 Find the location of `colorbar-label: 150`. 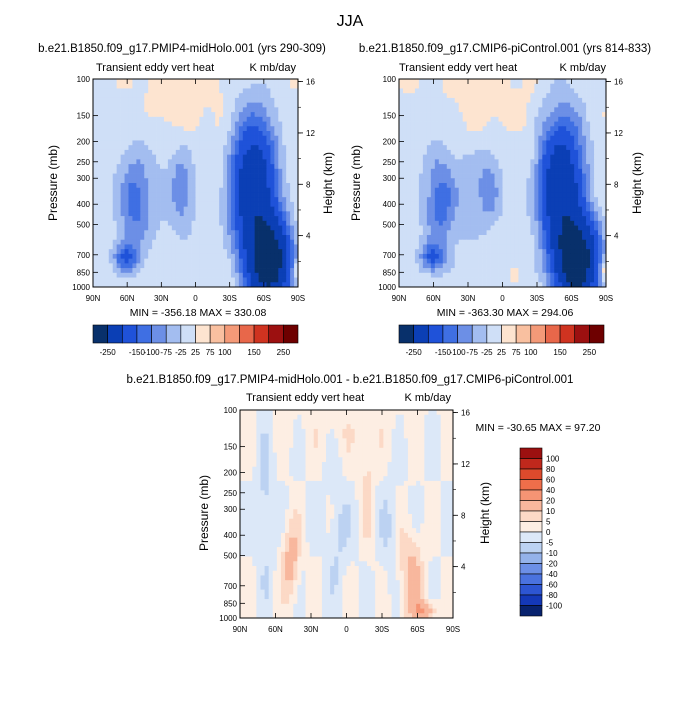

colorbar-label: 150 is located at coordinates (254, 352).